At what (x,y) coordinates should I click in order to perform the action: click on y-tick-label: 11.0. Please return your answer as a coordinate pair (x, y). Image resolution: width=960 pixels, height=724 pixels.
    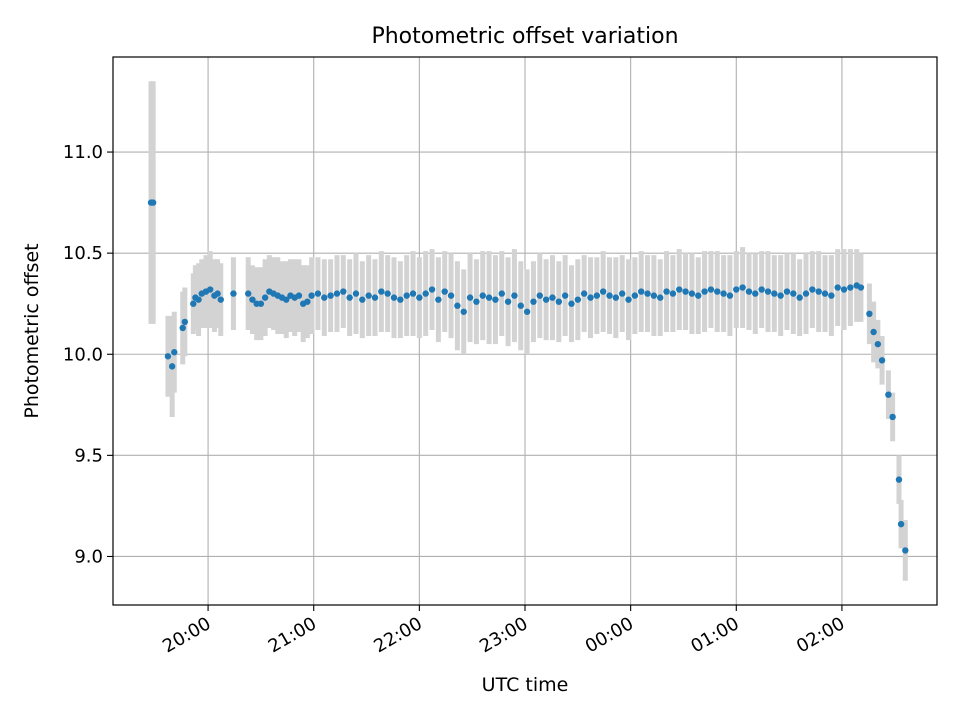
    Looking at the image, I should click on (83, 152).